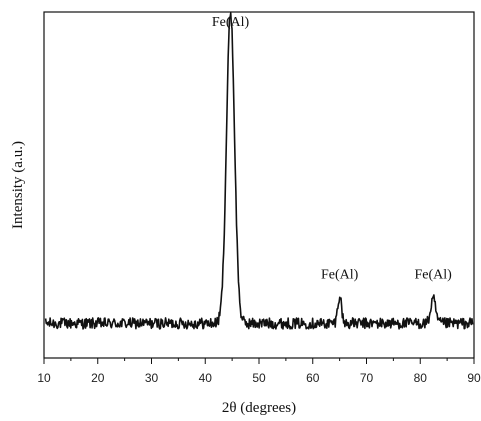 Image resolution: width=481 pixels, height=421 pixels. I want to click on x-tick-label: 40, so click(206, 378).